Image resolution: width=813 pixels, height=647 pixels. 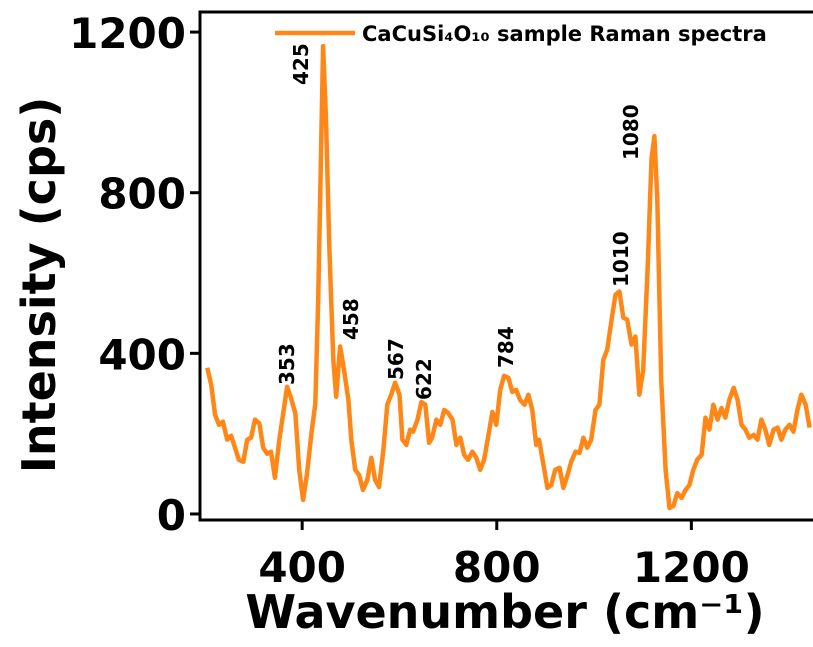 I want to click on y-tick-label: 0, so click(x=171, y=515).